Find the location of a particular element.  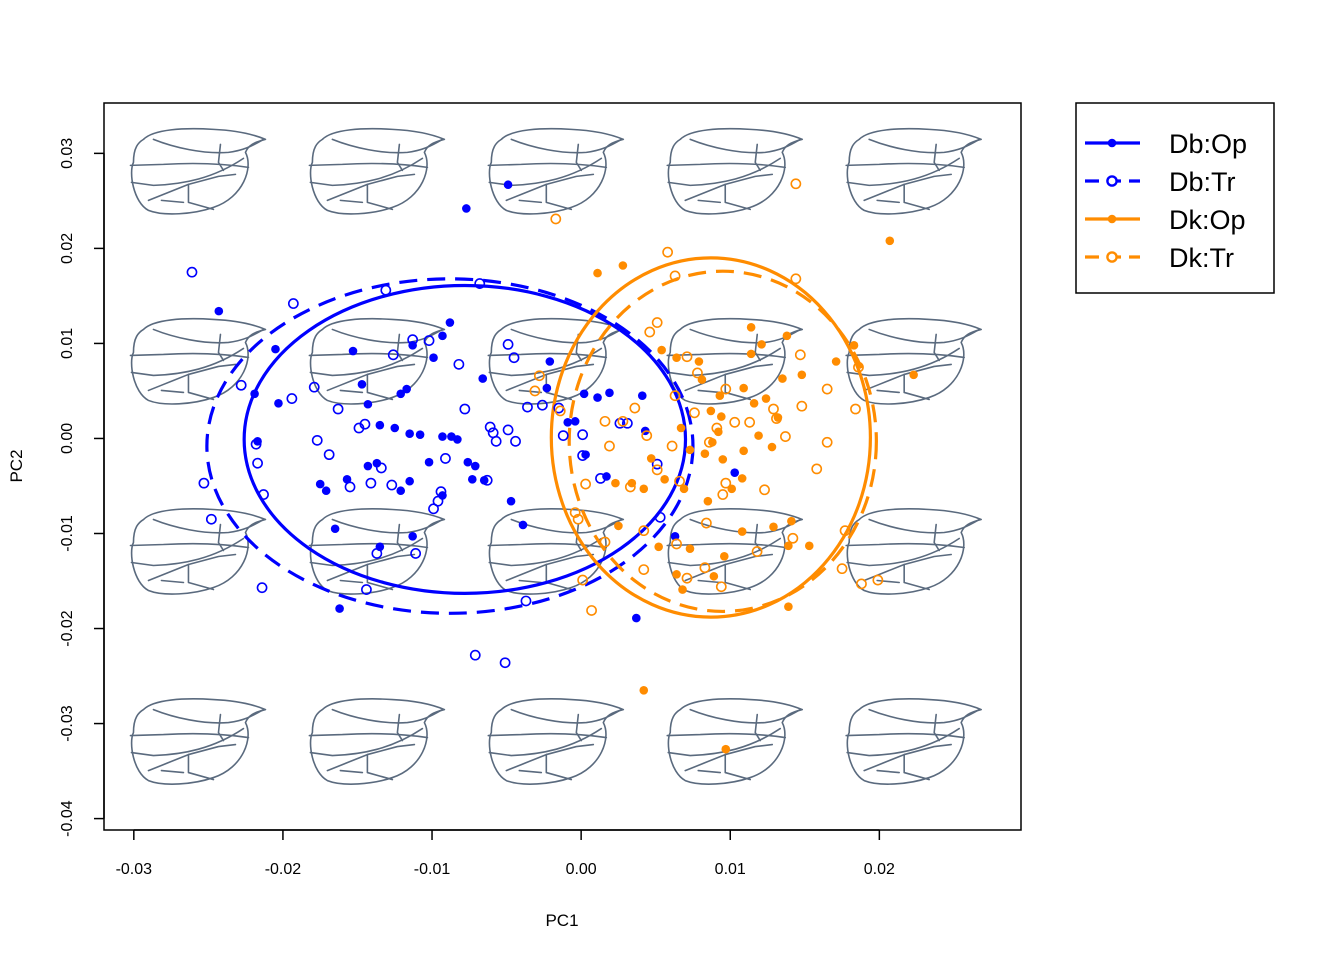

y-tick-label: 0.01 is located at coordinates (67, 343).